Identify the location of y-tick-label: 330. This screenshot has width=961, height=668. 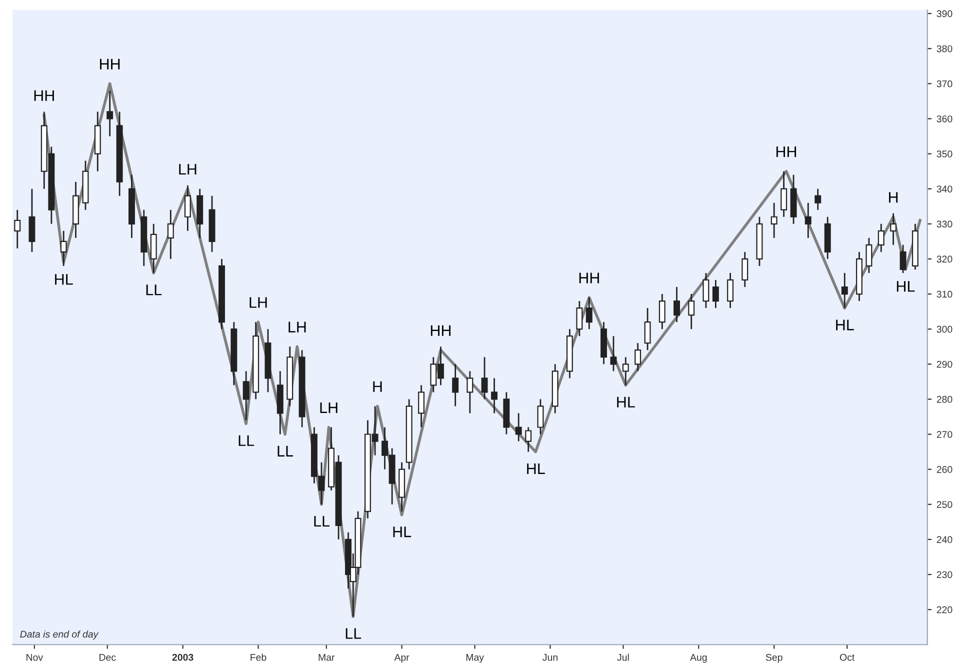
(944, 224).